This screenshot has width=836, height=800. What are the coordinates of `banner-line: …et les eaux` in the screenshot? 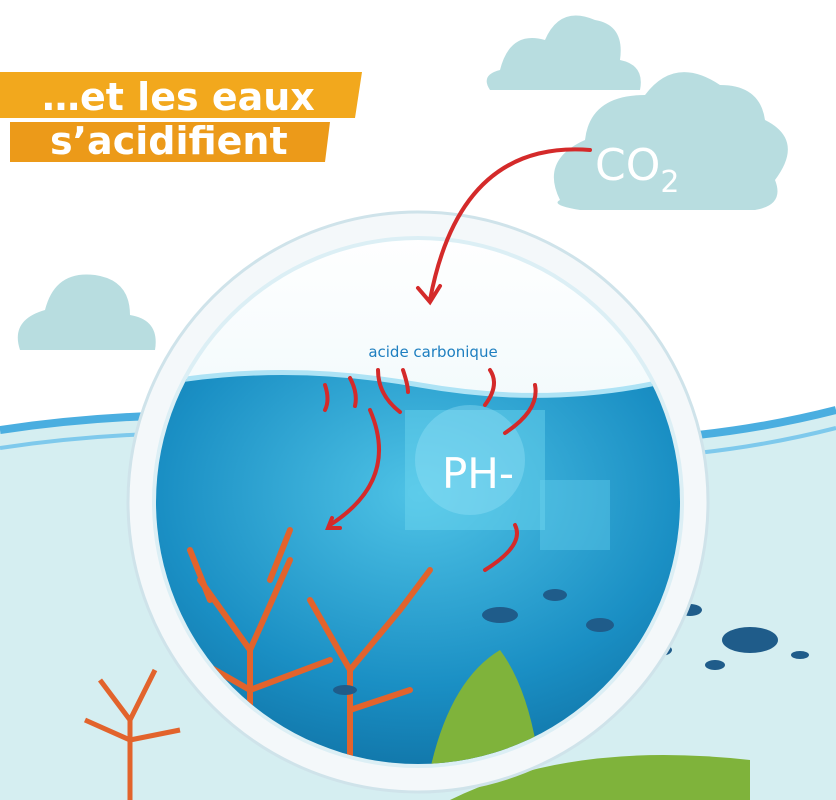 It's located at (178, 97).